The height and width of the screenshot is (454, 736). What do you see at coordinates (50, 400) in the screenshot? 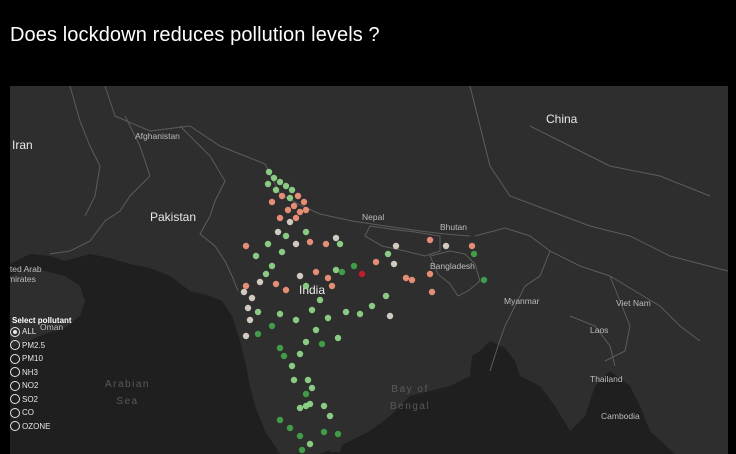
I see `filter-option-so2: SO2` at bounding box center [50, 400].